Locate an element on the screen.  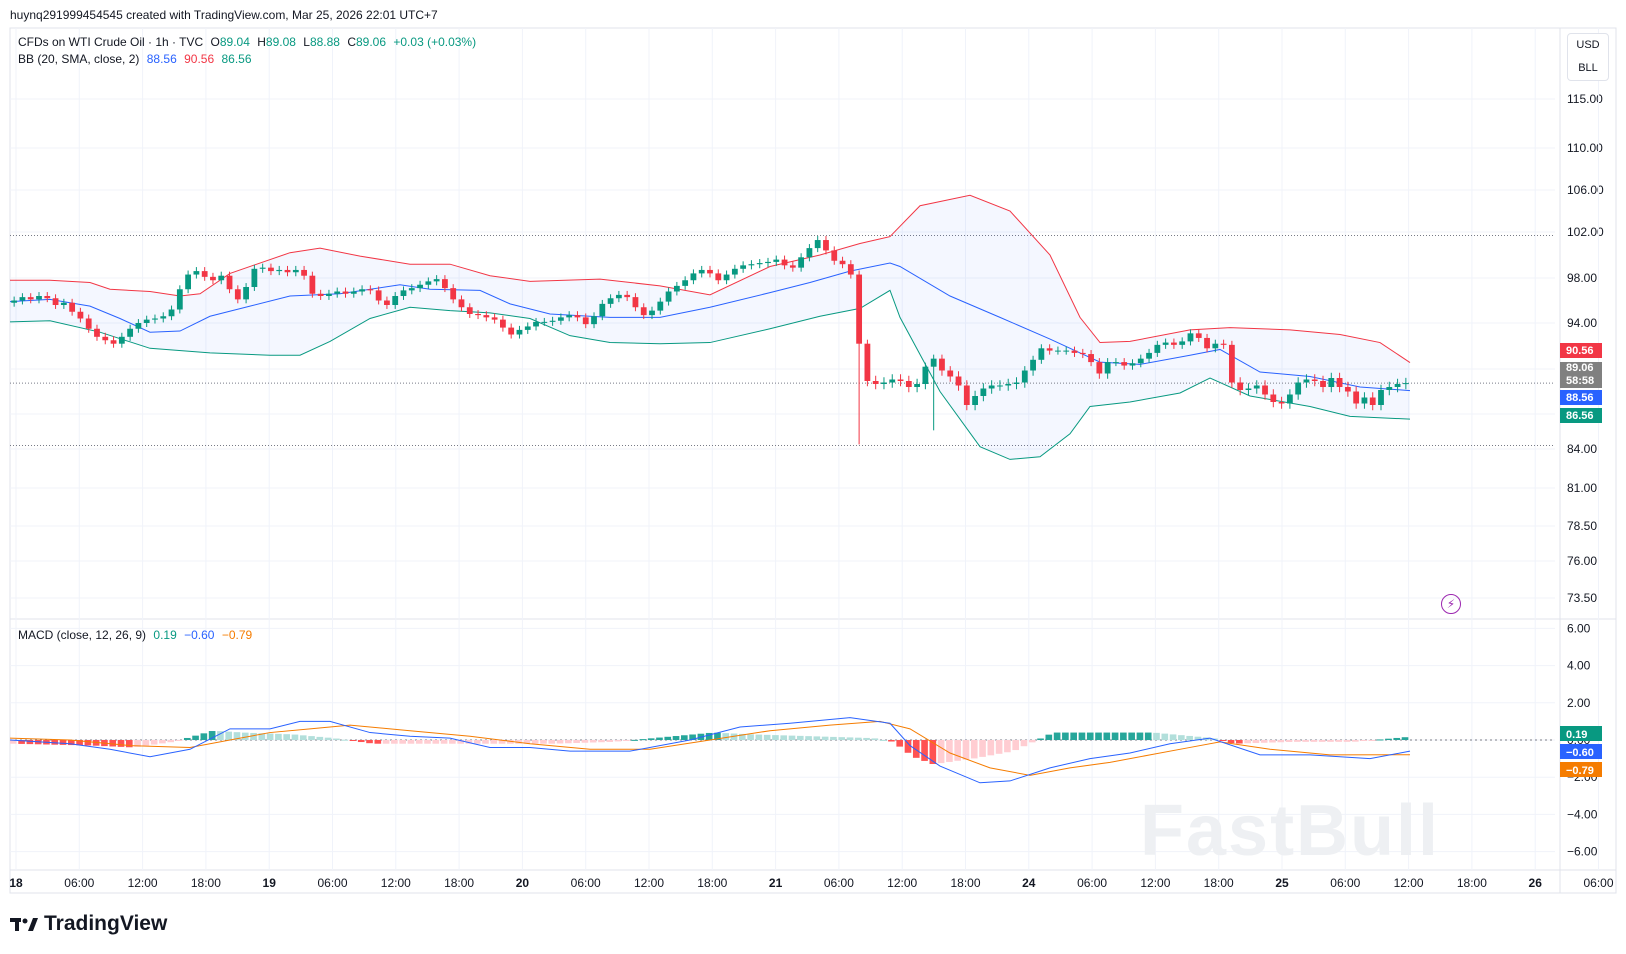
close-label: C is located at coordinates (351, 42).